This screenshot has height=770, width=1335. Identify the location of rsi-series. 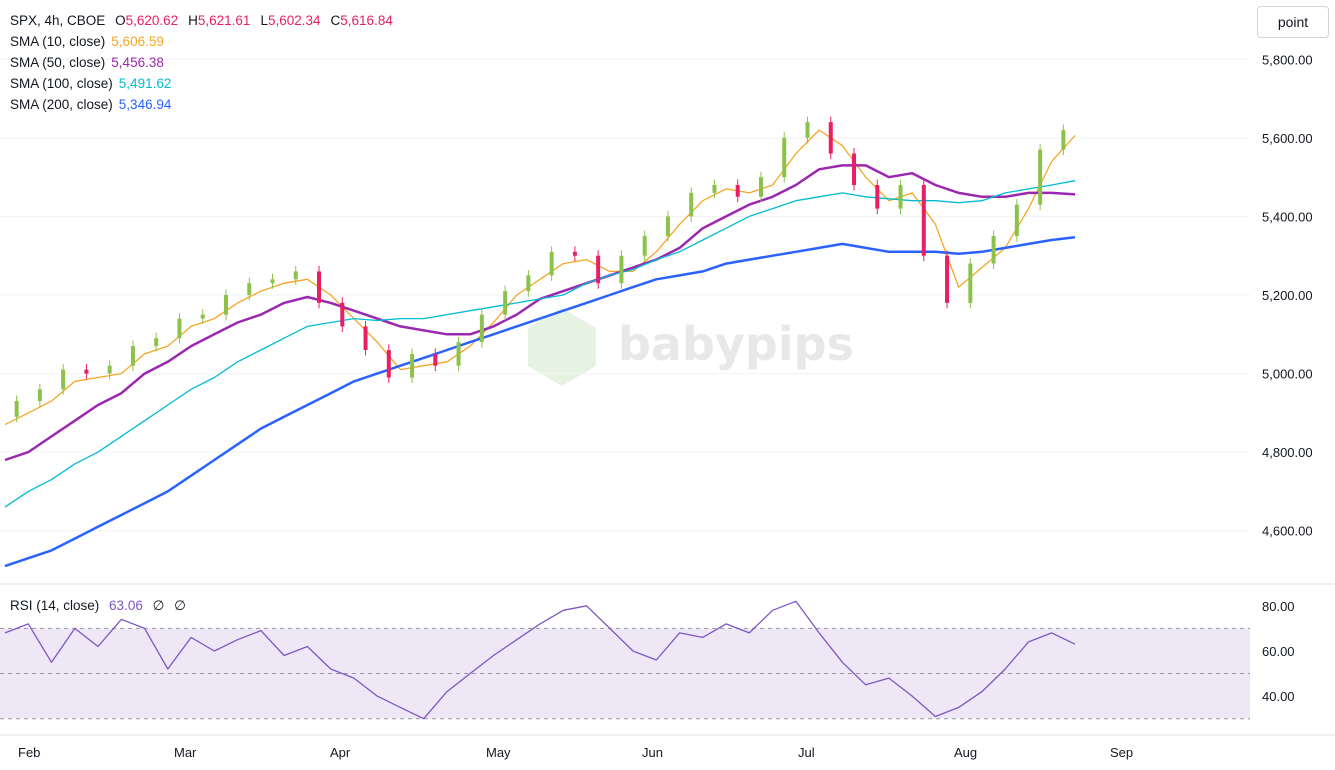
(540, 660).